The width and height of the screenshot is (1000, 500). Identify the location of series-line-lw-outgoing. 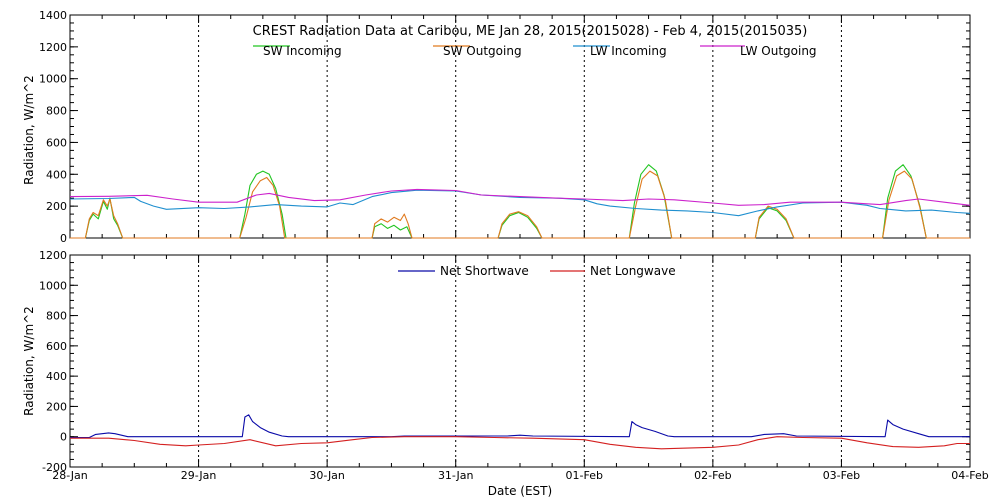
(520, 197).